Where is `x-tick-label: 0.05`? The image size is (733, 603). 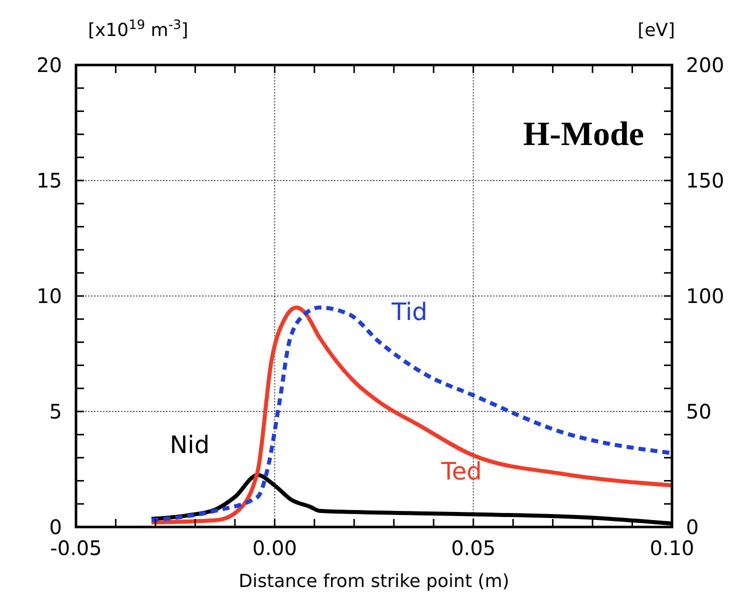 x-tick-label: 0.05 is located at coordinates (473, 548).